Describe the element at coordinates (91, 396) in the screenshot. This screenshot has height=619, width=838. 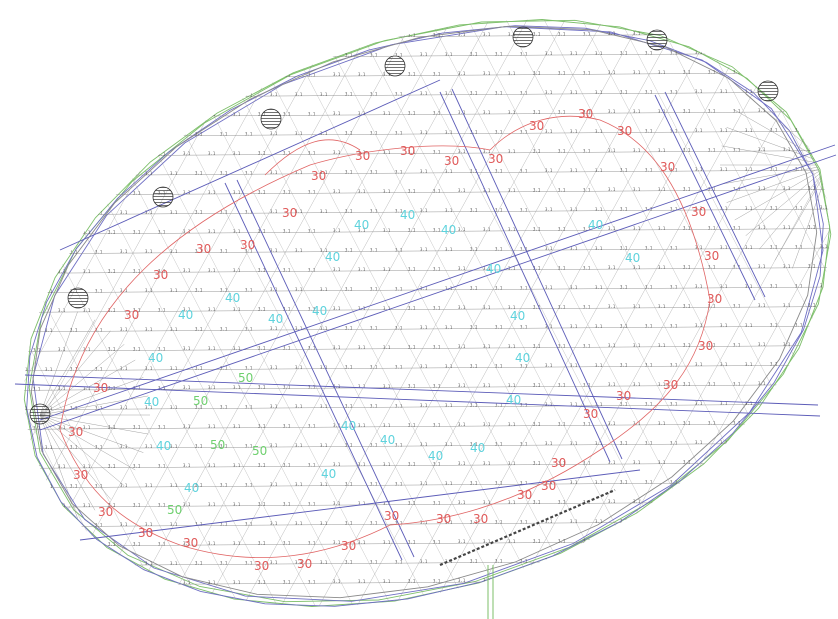
I see `mesh-fan-line` at that location.